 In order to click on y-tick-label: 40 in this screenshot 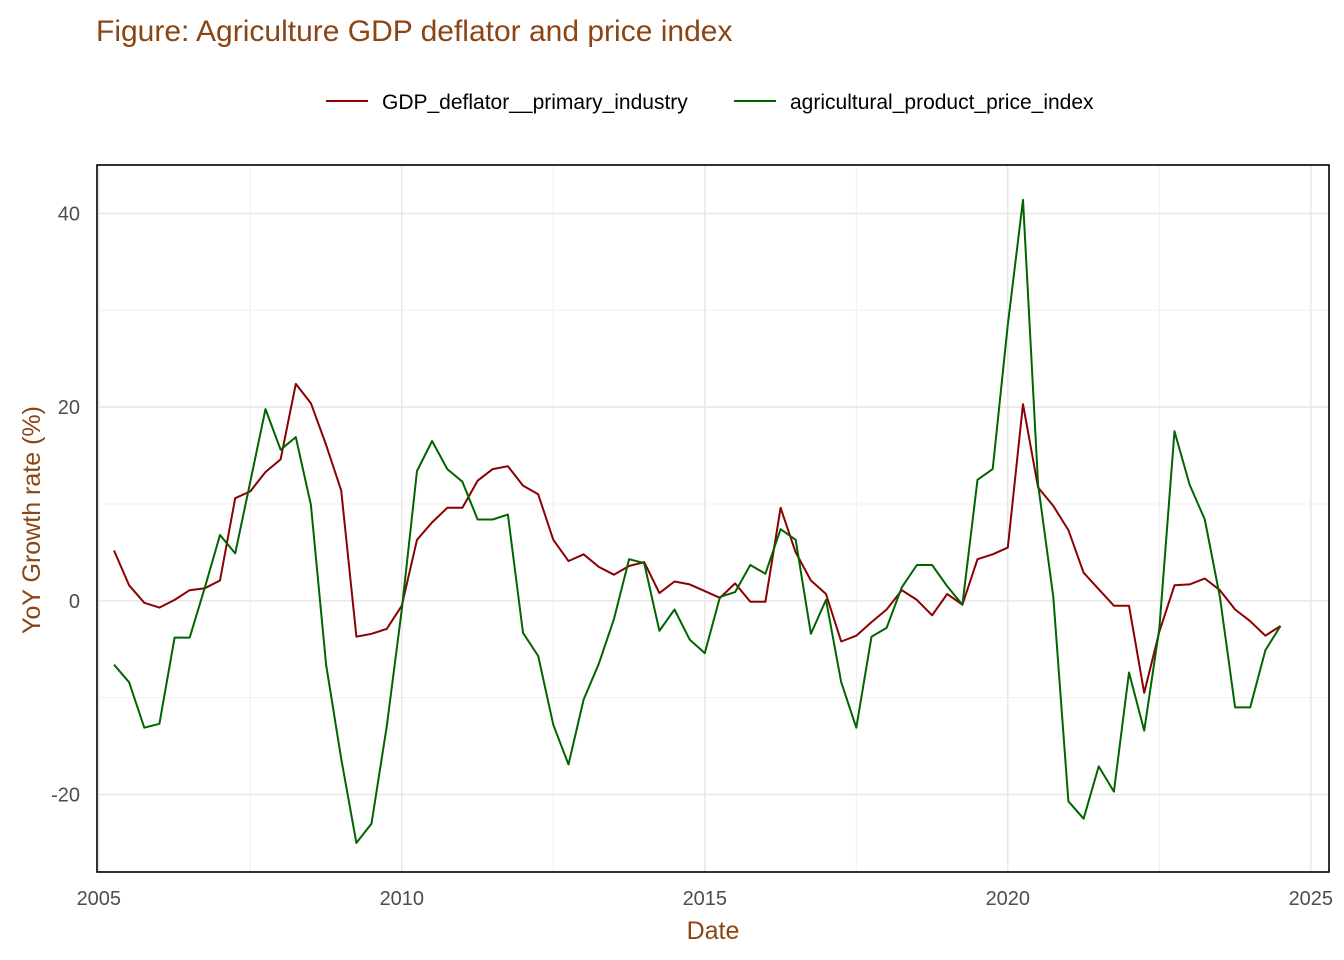, I will do `click(69, 214)`.